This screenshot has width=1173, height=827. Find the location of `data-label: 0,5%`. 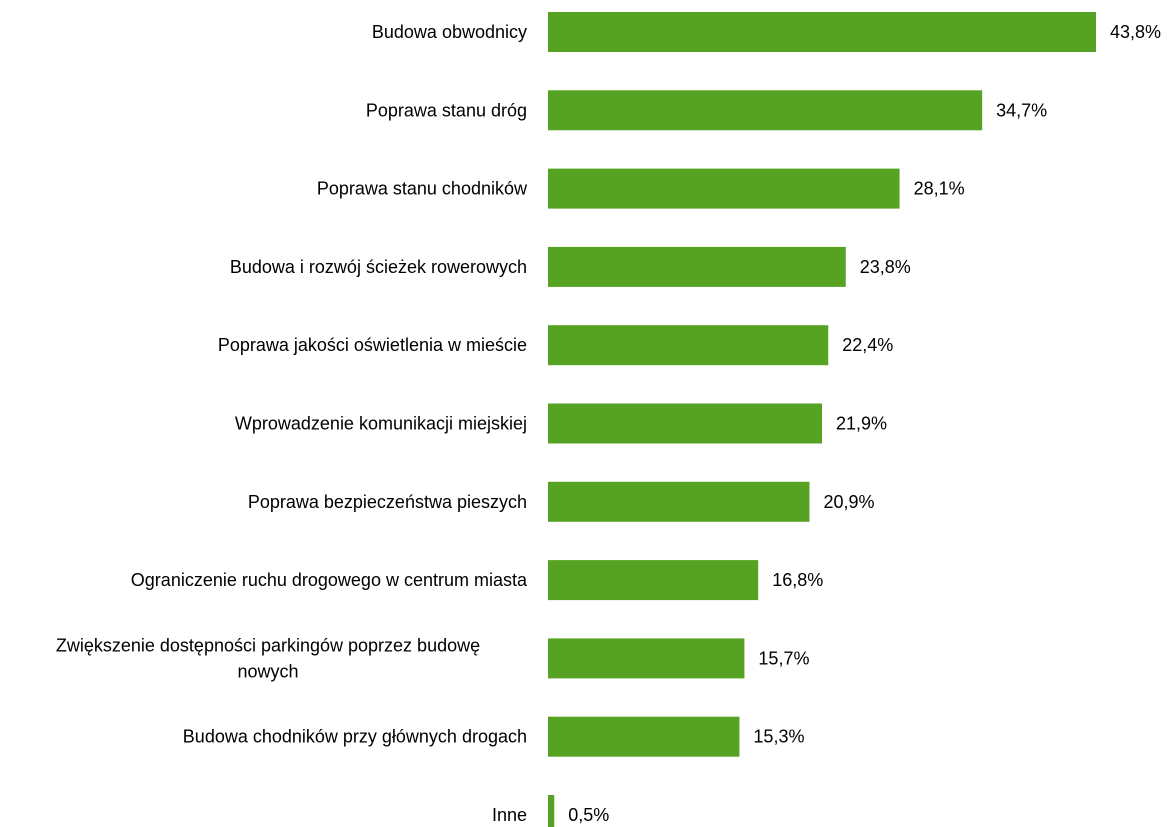

data-label: 0,5% is located at coordinates (588, 815).